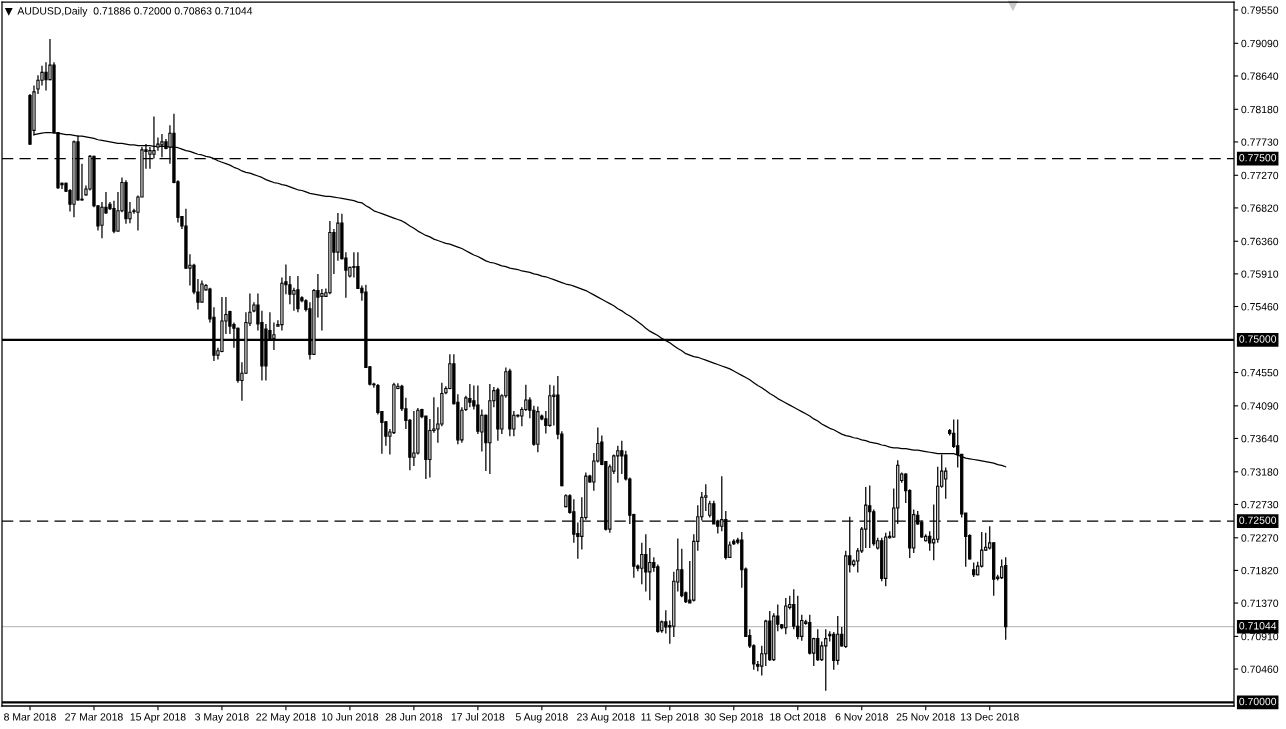  Describe the element at coordinates (925, 717) in the screenshot. I see `x-tick-label: 25 Nov 2018` at that location.